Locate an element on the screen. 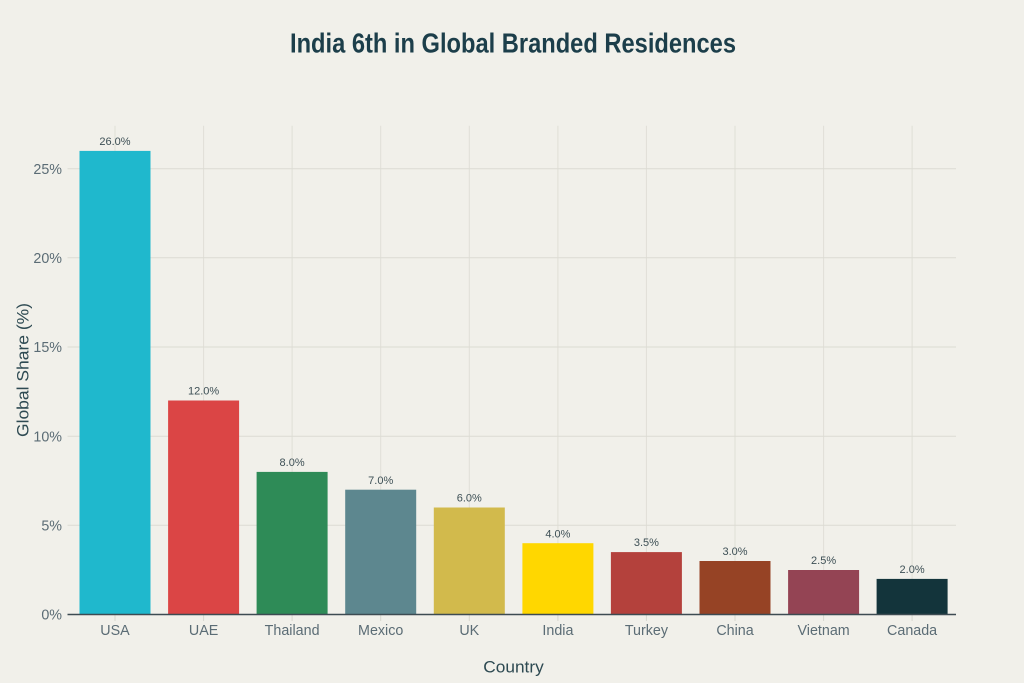 The image size is (1024, 683). svg-text: Turkey is located at coordinates (647, 631).